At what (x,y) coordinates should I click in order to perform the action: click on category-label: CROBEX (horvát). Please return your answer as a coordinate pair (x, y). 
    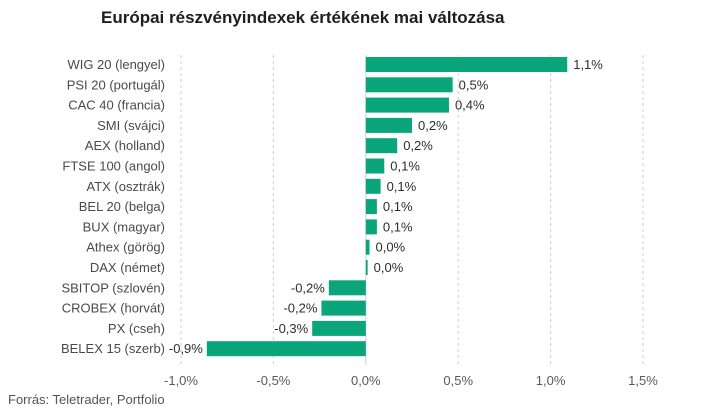
    Looking at the image, I should click on (113, 308).